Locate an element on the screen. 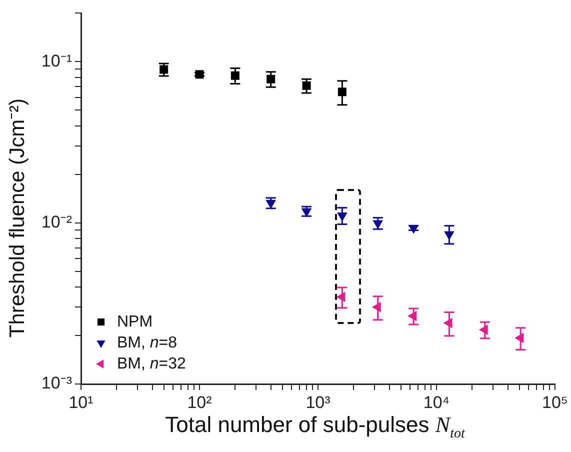 The height and width of the screenshot is (452, 571). legend-label: BM, n=32 is located at coordinates (151, 363).